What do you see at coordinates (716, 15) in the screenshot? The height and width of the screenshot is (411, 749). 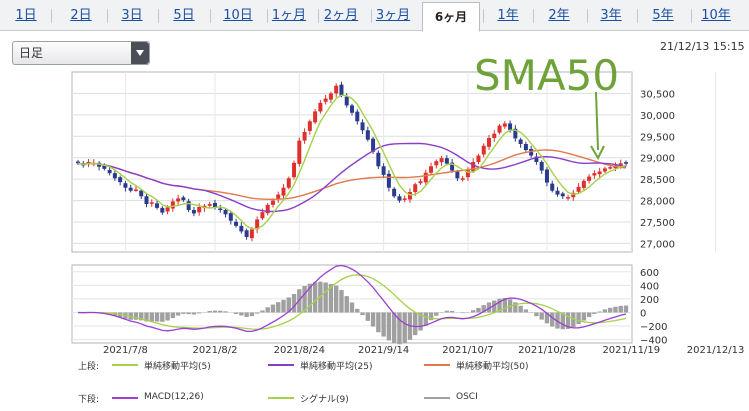 I see `tab-14: 10年` at bounding box center [716, 15].